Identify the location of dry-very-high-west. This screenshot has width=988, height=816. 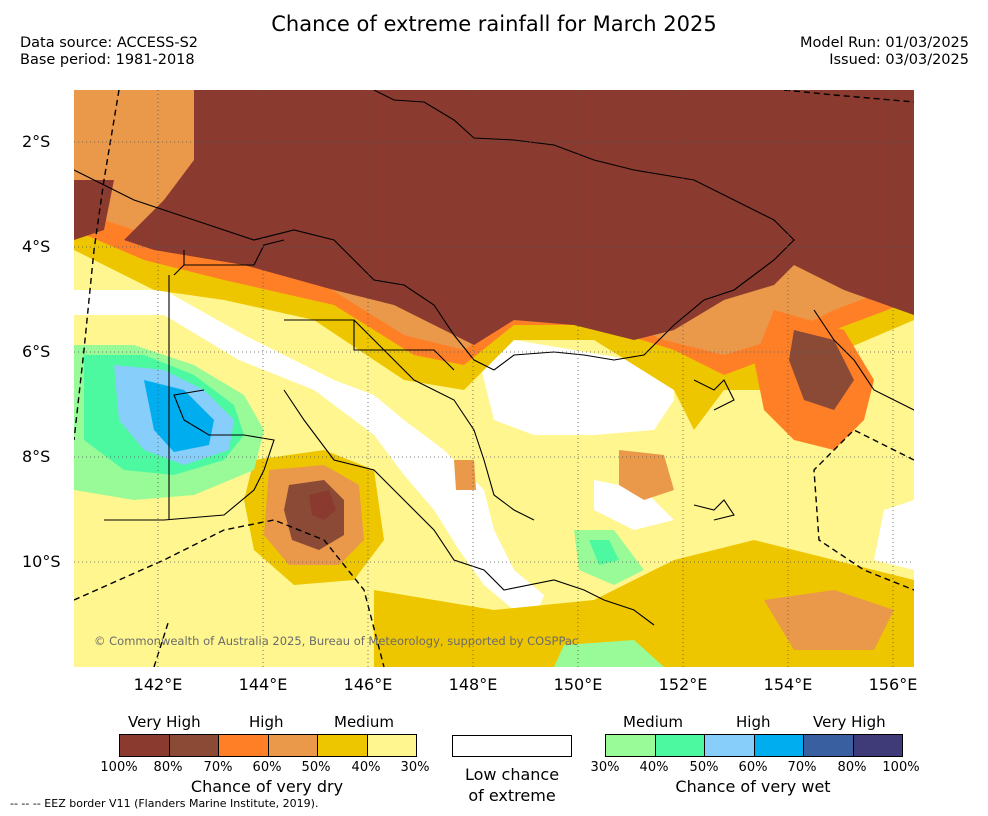
(94, 210).